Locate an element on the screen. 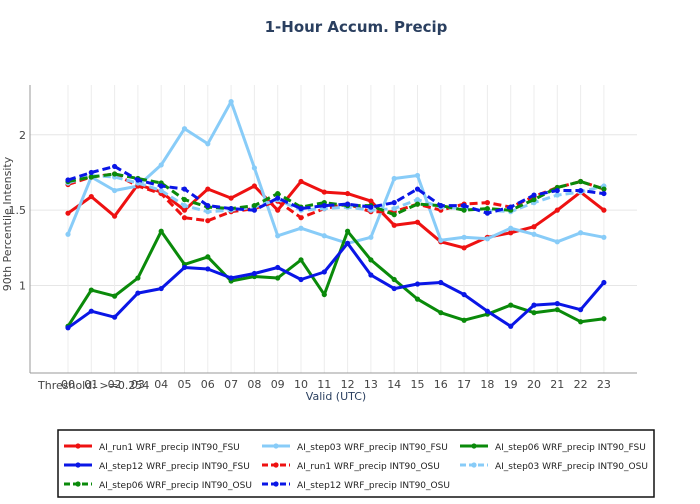 This screenshot has width=700, height=504. x-tick-label: 07 is located at coordinates (231, 384).